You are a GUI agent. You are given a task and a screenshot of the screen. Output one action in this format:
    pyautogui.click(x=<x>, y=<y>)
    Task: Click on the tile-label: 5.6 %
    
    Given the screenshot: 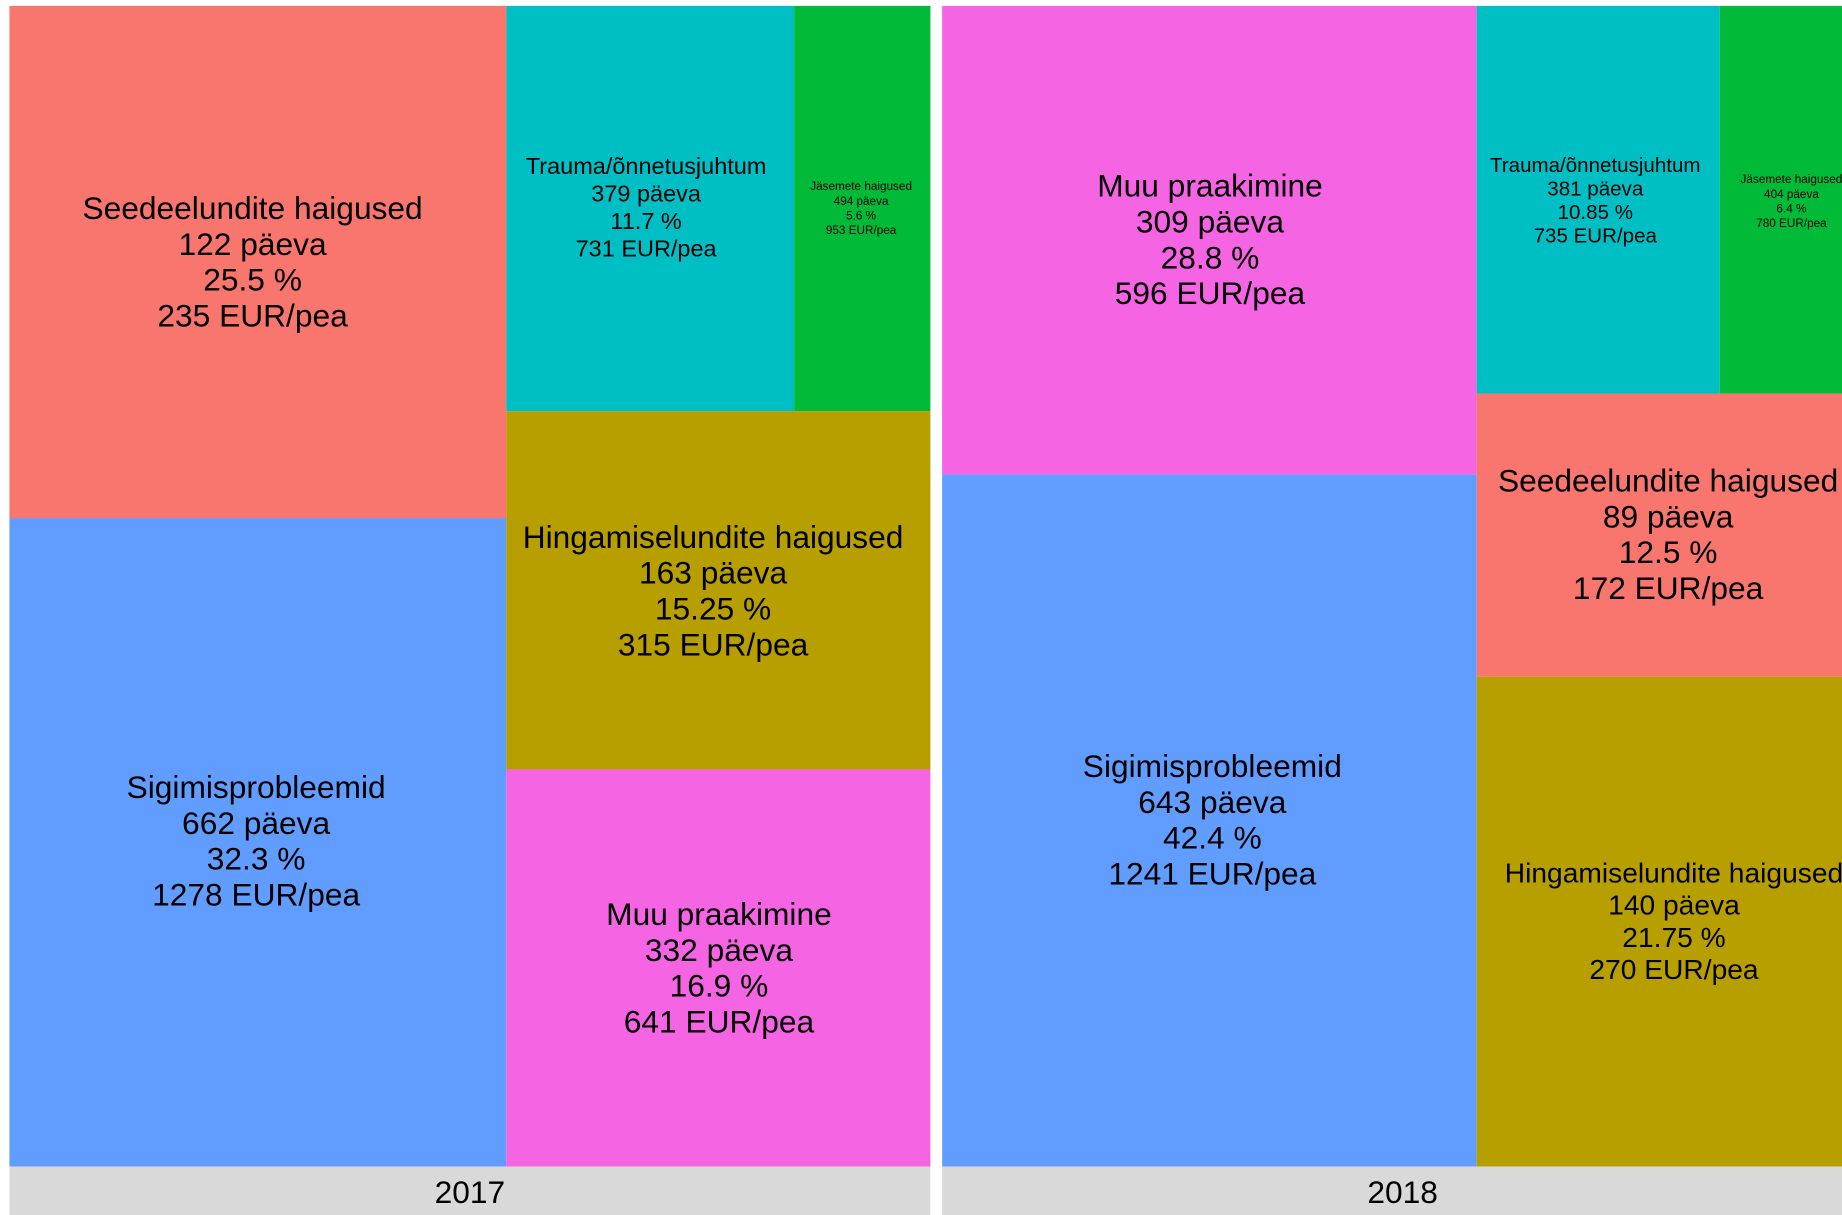 What is the action you would take?
    pyautogui.click(x=861, y=216)
    